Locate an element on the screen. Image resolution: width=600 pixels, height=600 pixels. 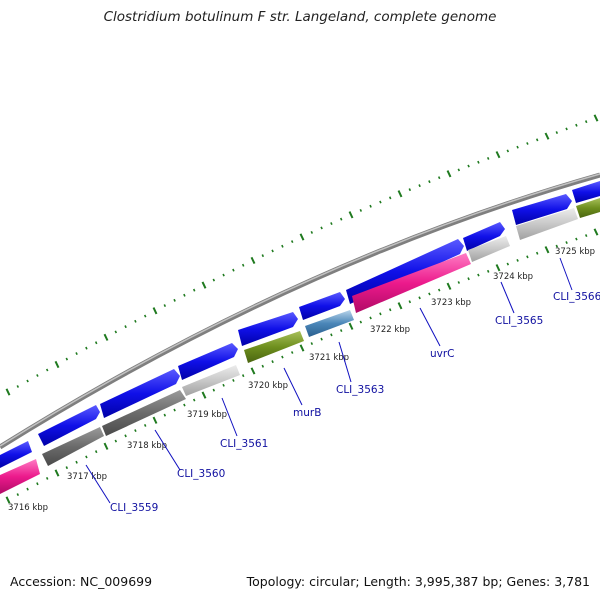
gene-label: CLI_3566 is located at coordinates (576, 297).